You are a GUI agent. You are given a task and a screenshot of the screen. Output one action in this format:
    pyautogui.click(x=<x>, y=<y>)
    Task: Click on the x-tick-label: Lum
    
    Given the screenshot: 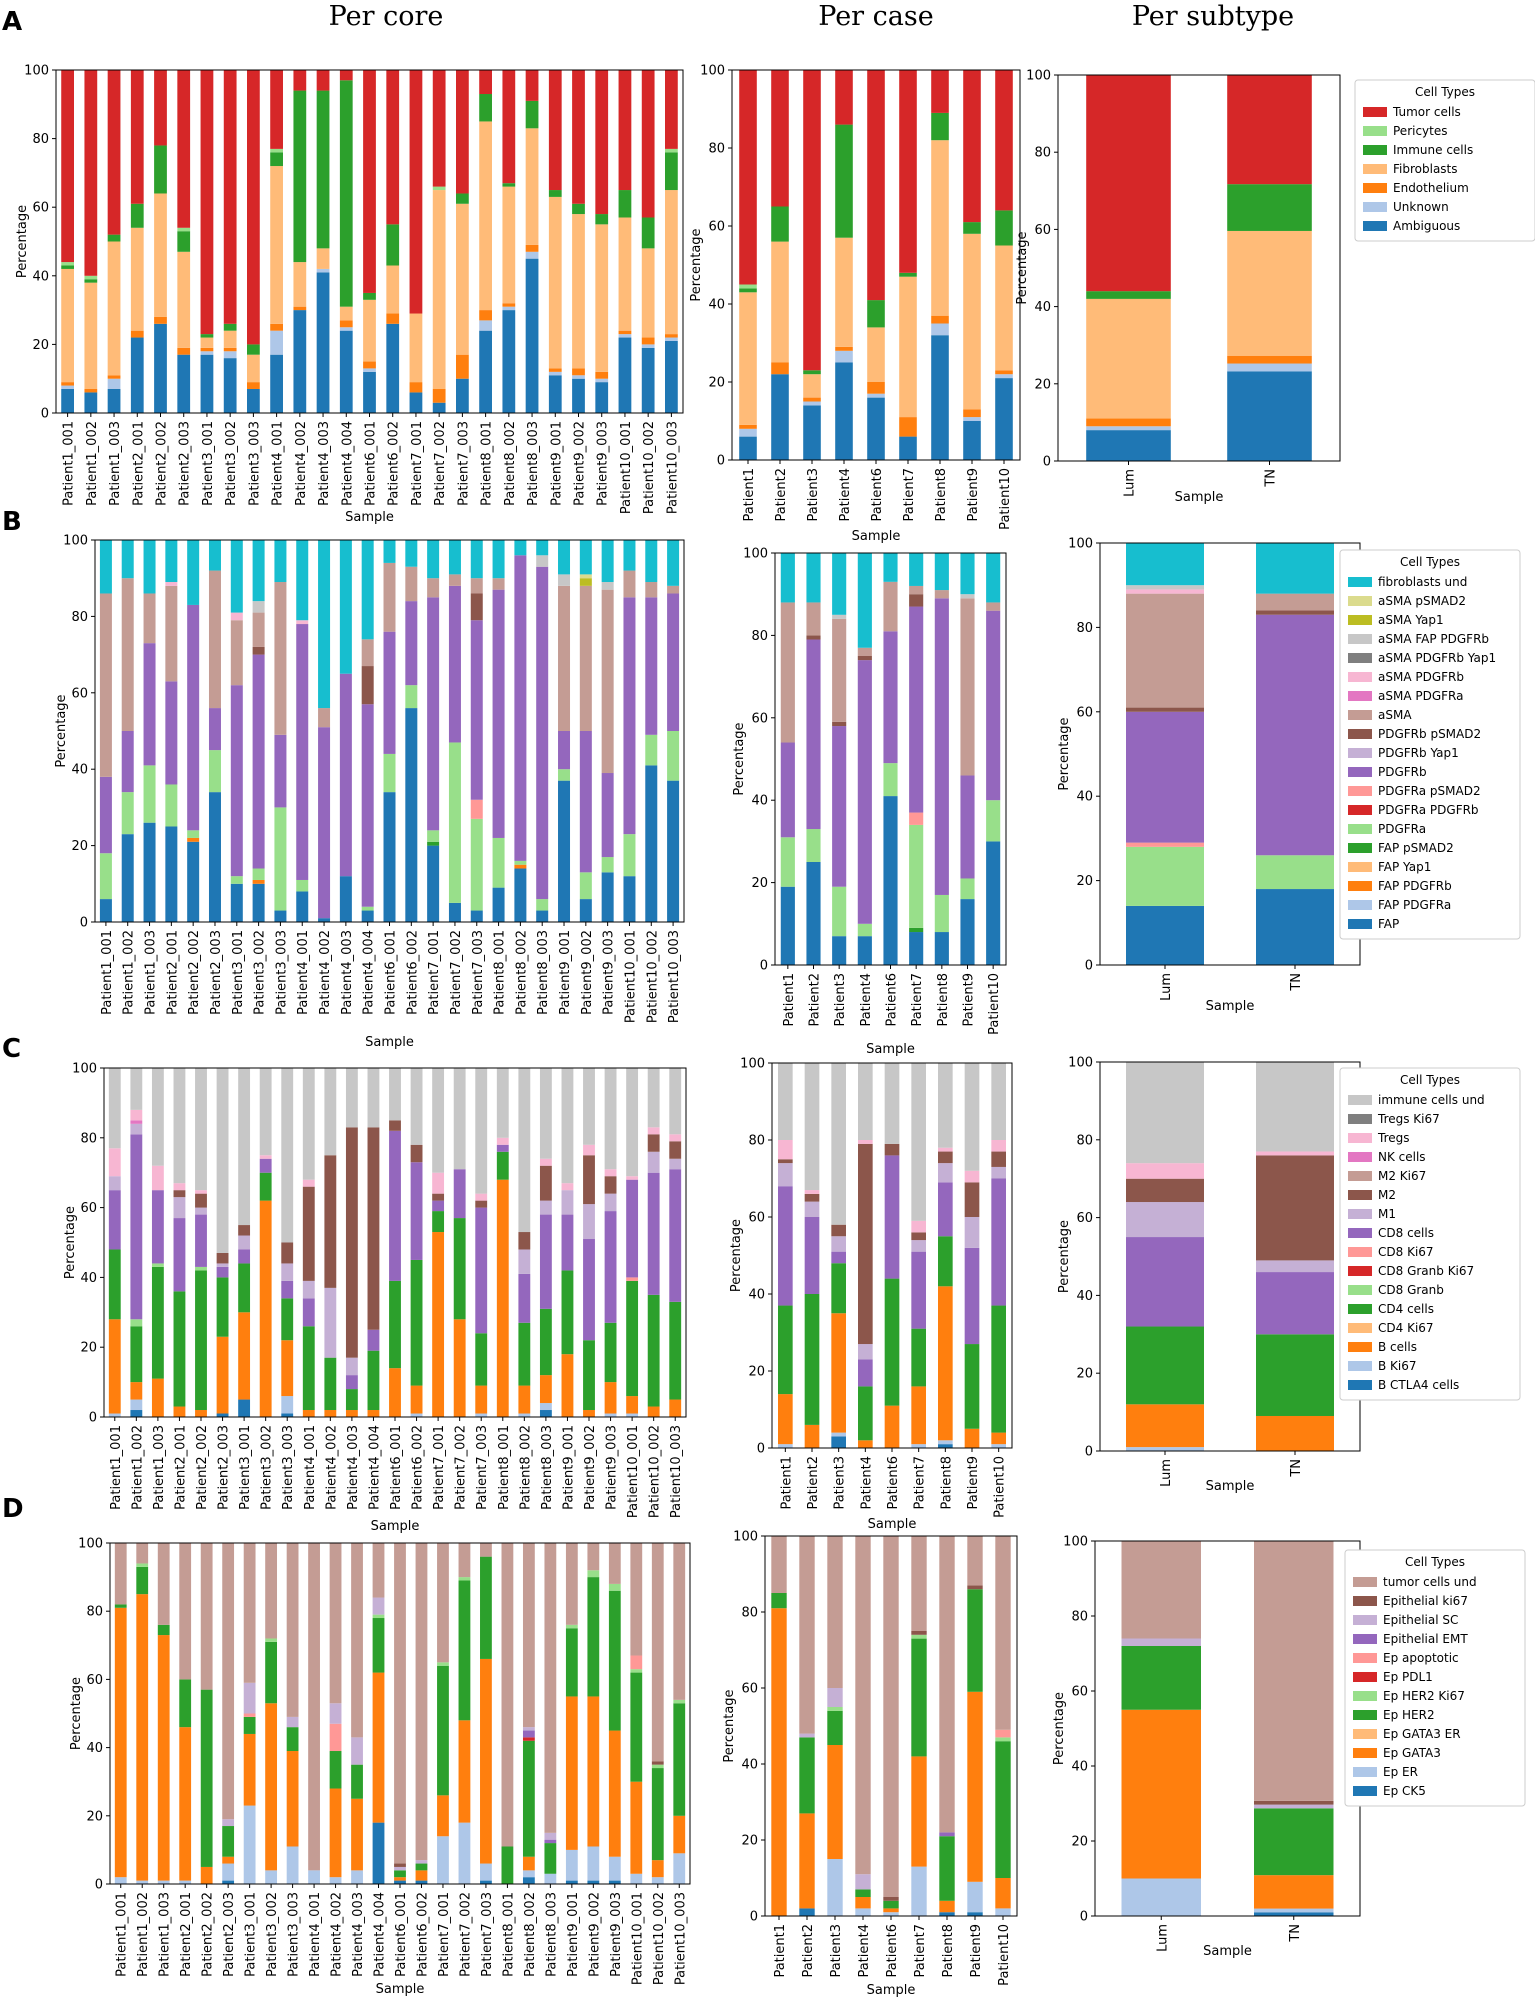 What is the action you would take?
    pyautogui.click(x=1166, y=1473)
    